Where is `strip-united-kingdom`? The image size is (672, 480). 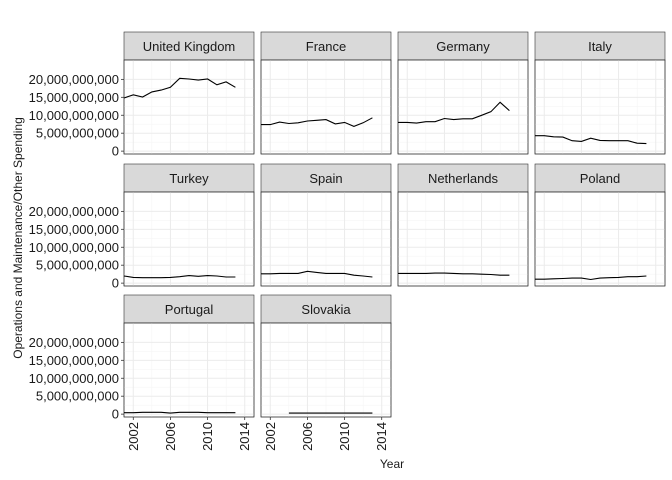 strip-united-kingdom is located at coordinates (189, 46).